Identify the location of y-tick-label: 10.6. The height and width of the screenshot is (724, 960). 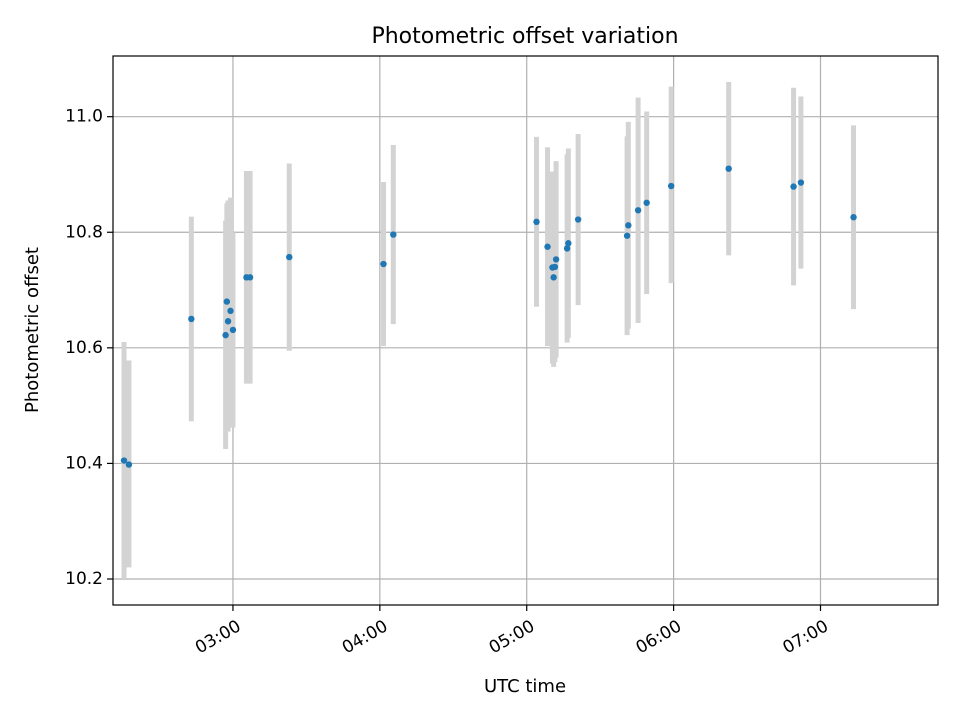
(84, 348).